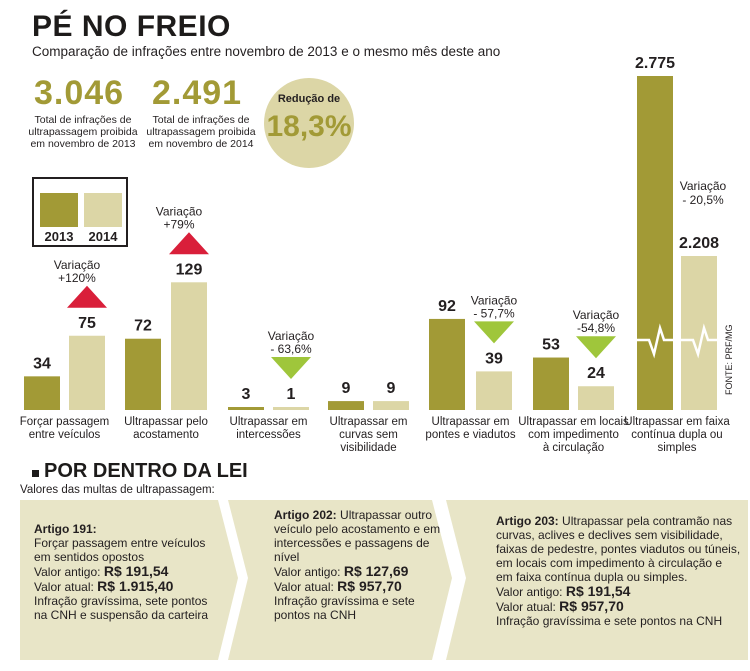  I want to click on article-191-panel, so click(129, 580).